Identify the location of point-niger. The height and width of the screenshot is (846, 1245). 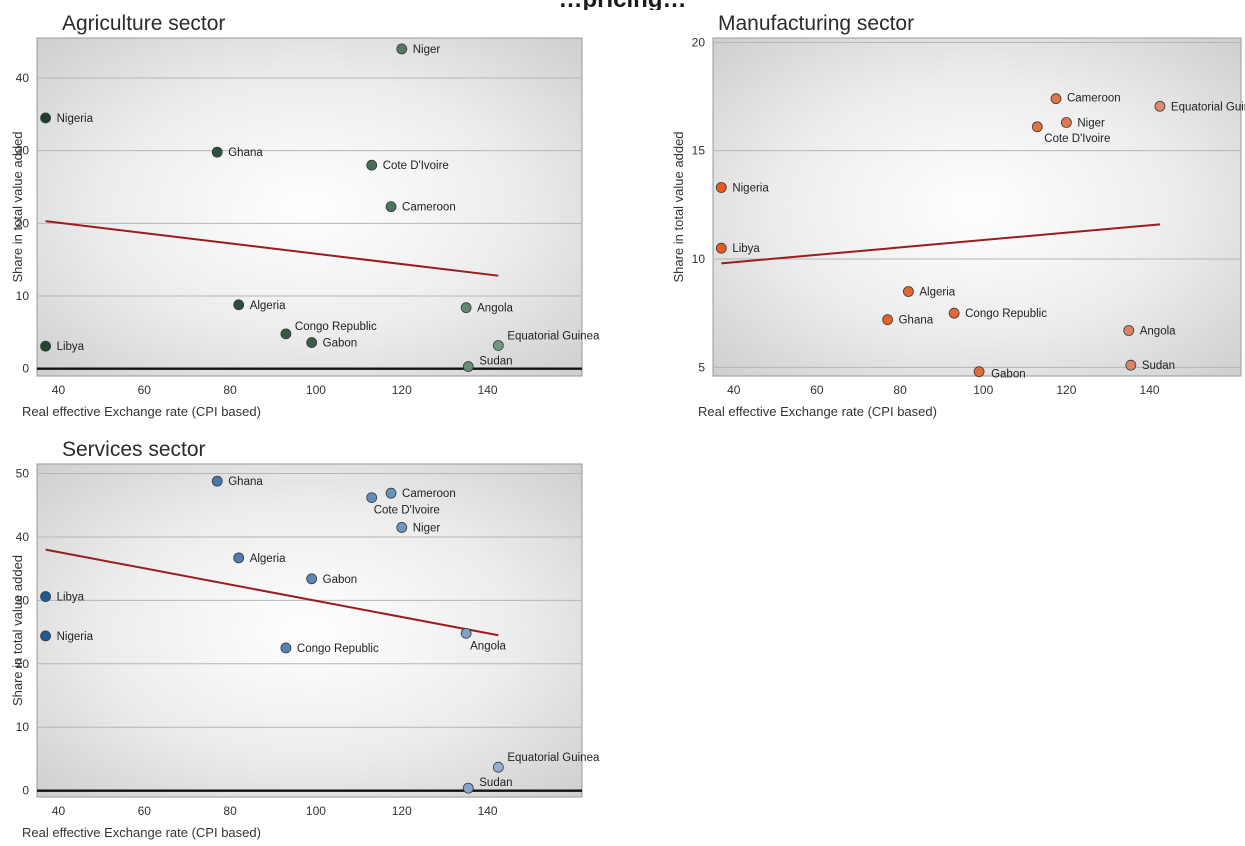
(402, 49).